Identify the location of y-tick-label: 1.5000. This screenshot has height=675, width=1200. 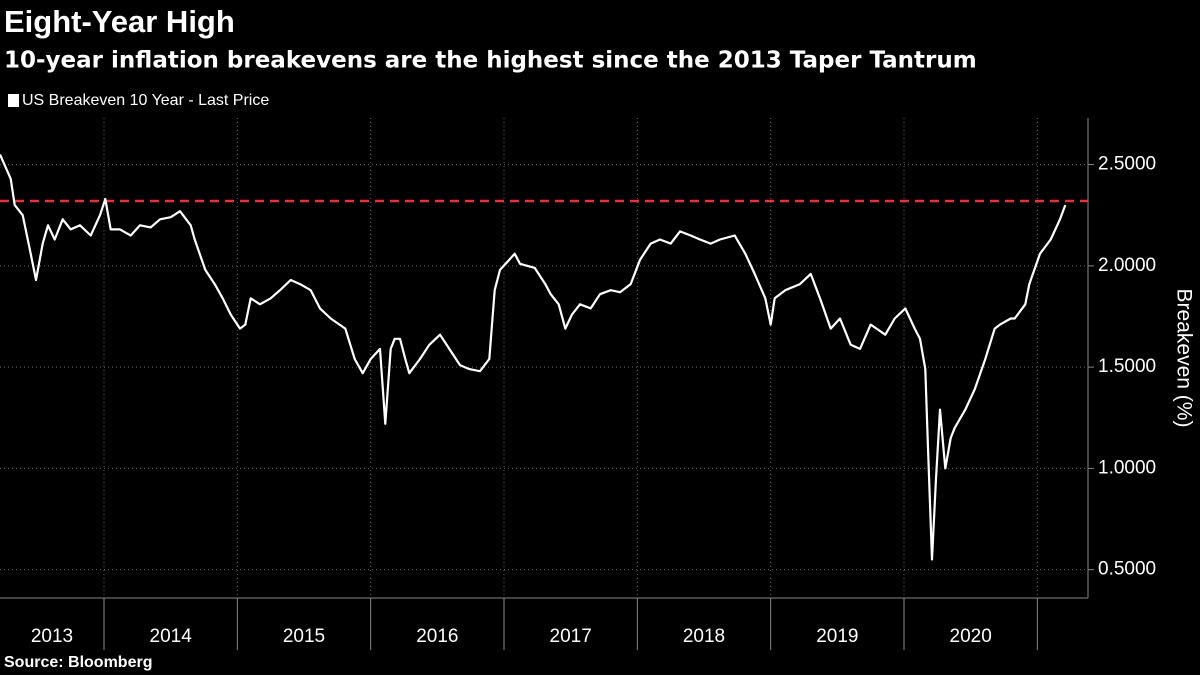
(1127, 366).